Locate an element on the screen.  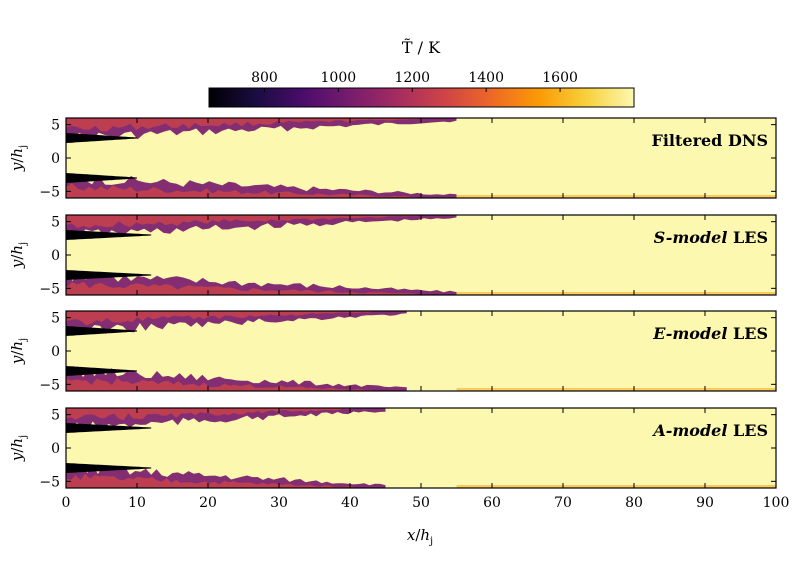
colorbar-tick-label: 1000 is located at coordinates (339, 78).